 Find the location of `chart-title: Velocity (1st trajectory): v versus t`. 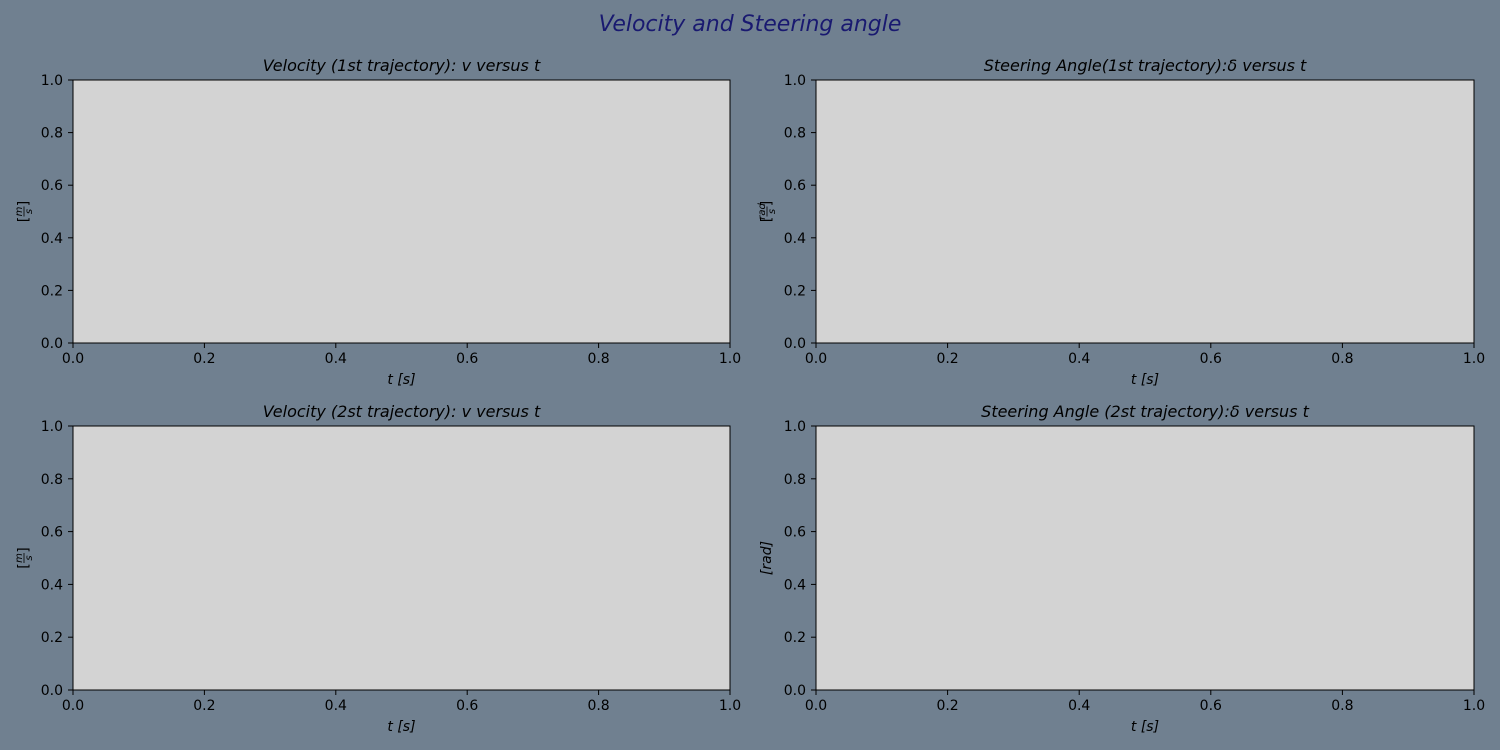

chart-title: Velocity (1st trajectory): v versus t is located at coordinates (402, 65).